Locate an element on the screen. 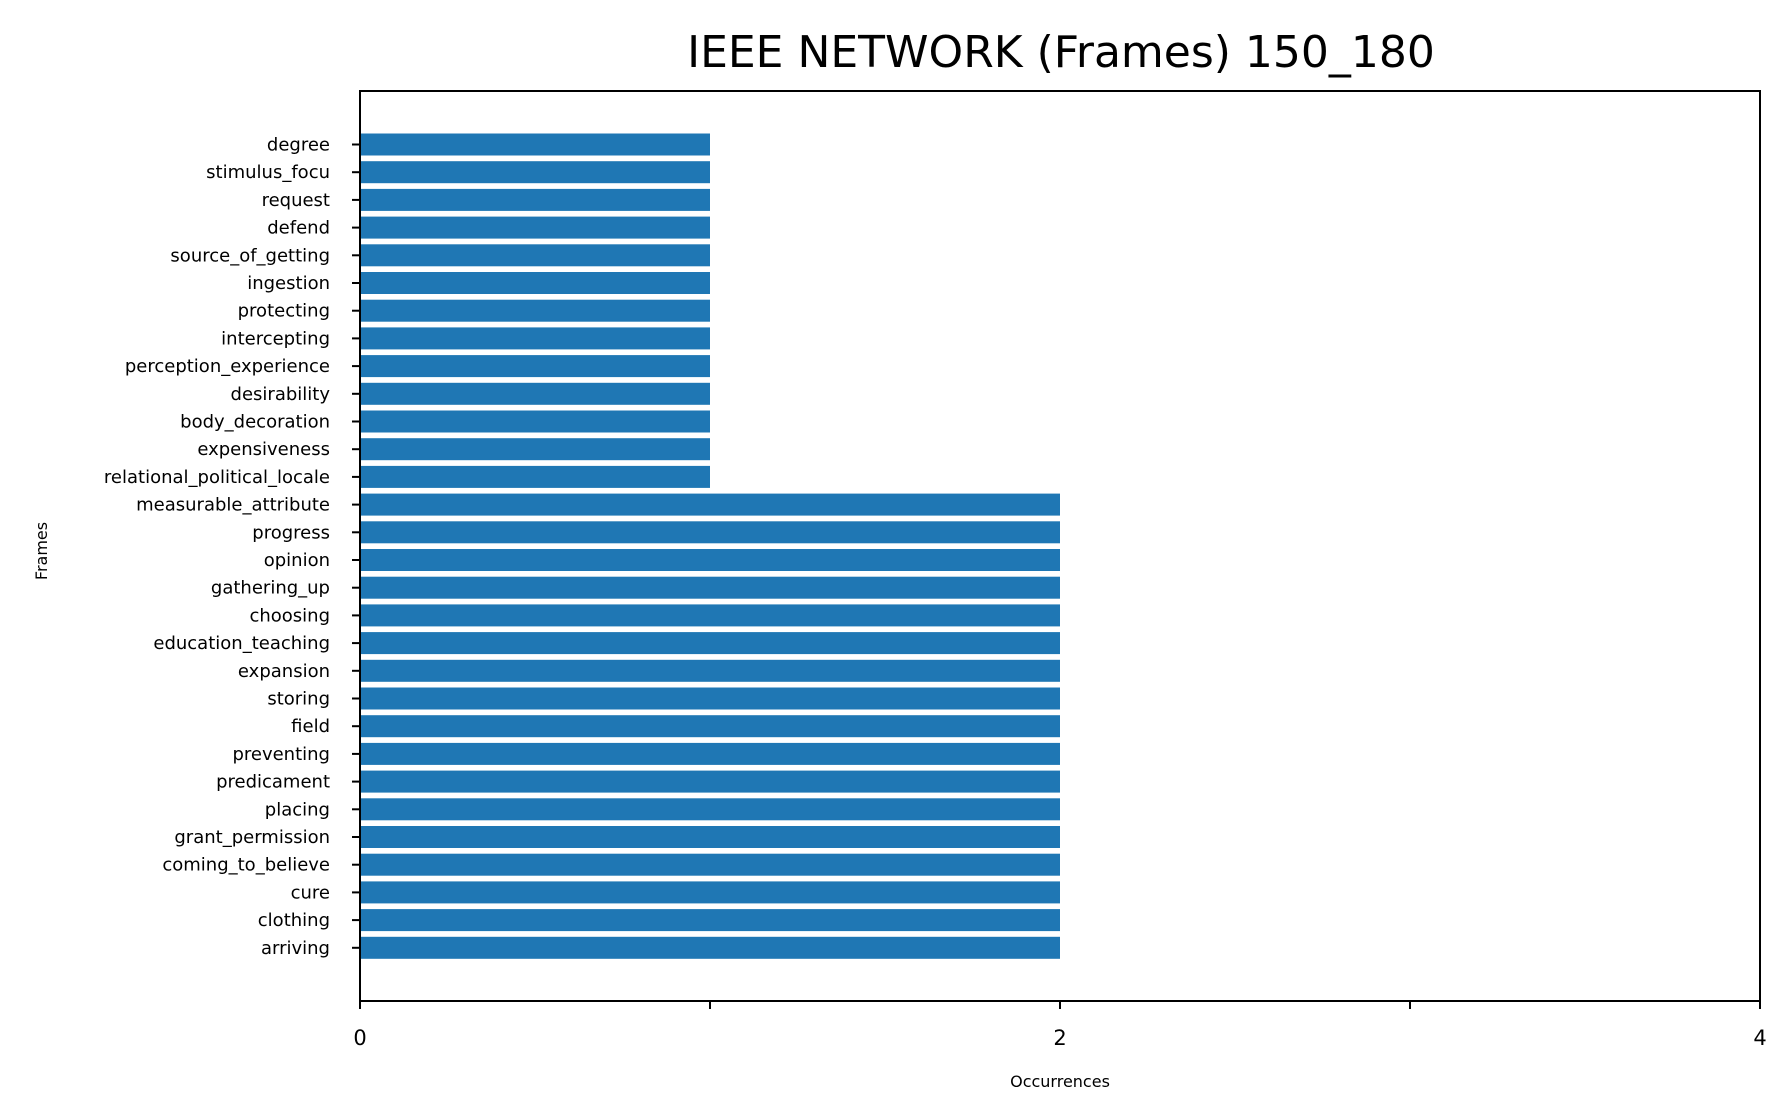 The height and width of the screenshot is (1118, 1791). y-tick-label-request: request is located at coordinates (296, 200).